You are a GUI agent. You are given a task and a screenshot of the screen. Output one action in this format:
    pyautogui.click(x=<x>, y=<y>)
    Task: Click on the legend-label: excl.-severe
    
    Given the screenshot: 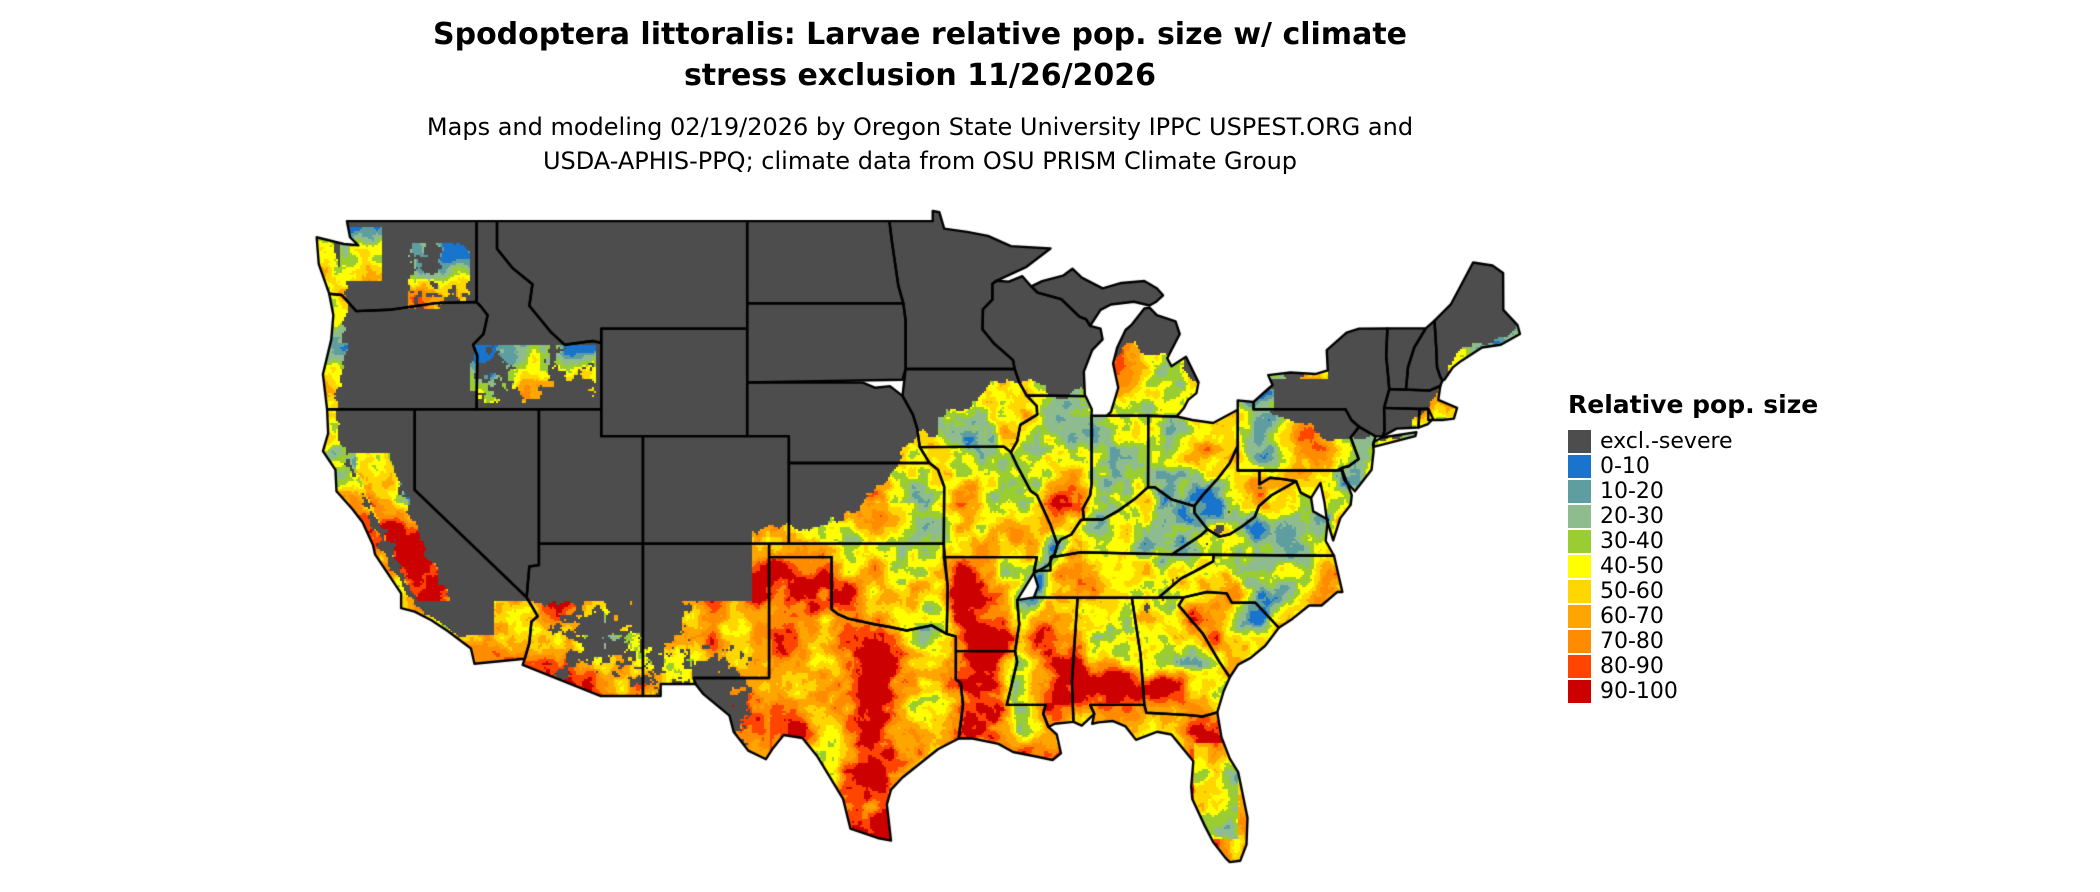 What is the action you would take?
    pyautogui.click(x=1666, y=441)
    